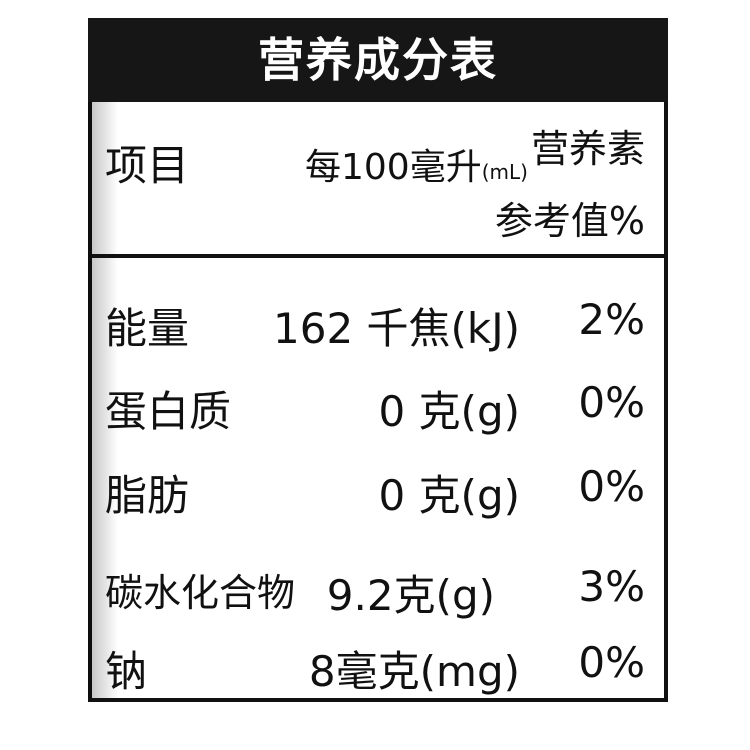 This screenshot has width=750, height=750. I want to click on row-sodium-nrv: 0%, so click(611, 662).